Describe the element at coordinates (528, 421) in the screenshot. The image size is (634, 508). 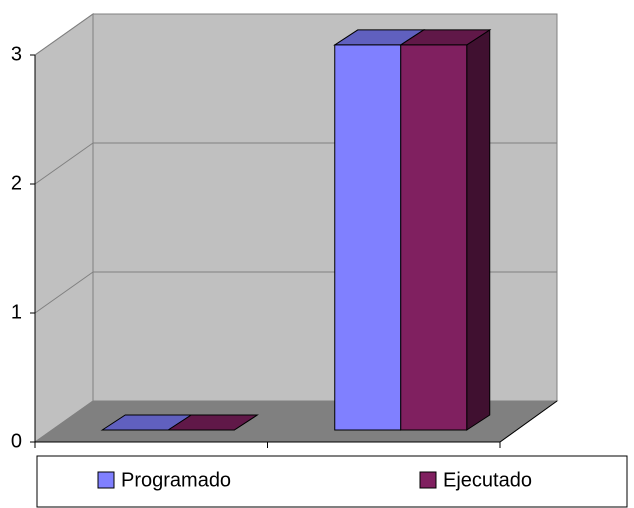
I see `floor-edge` at that location.